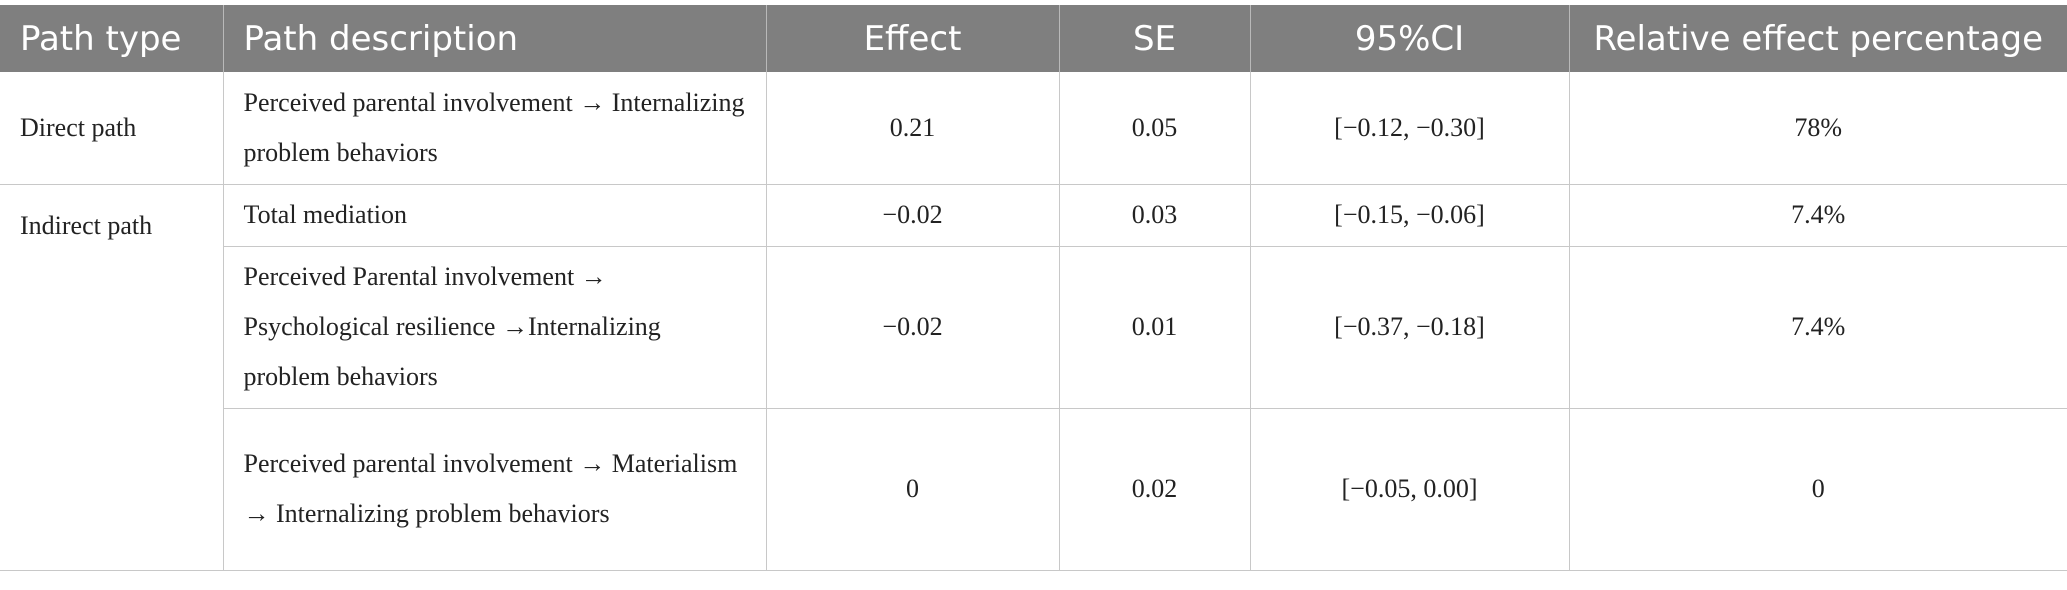 This screenshot has height=590, width=2067. What do you see at coordinates (913, 128) in the screenshot?
I see `cell-effect: 0.21` at bounding box center [913, 128].